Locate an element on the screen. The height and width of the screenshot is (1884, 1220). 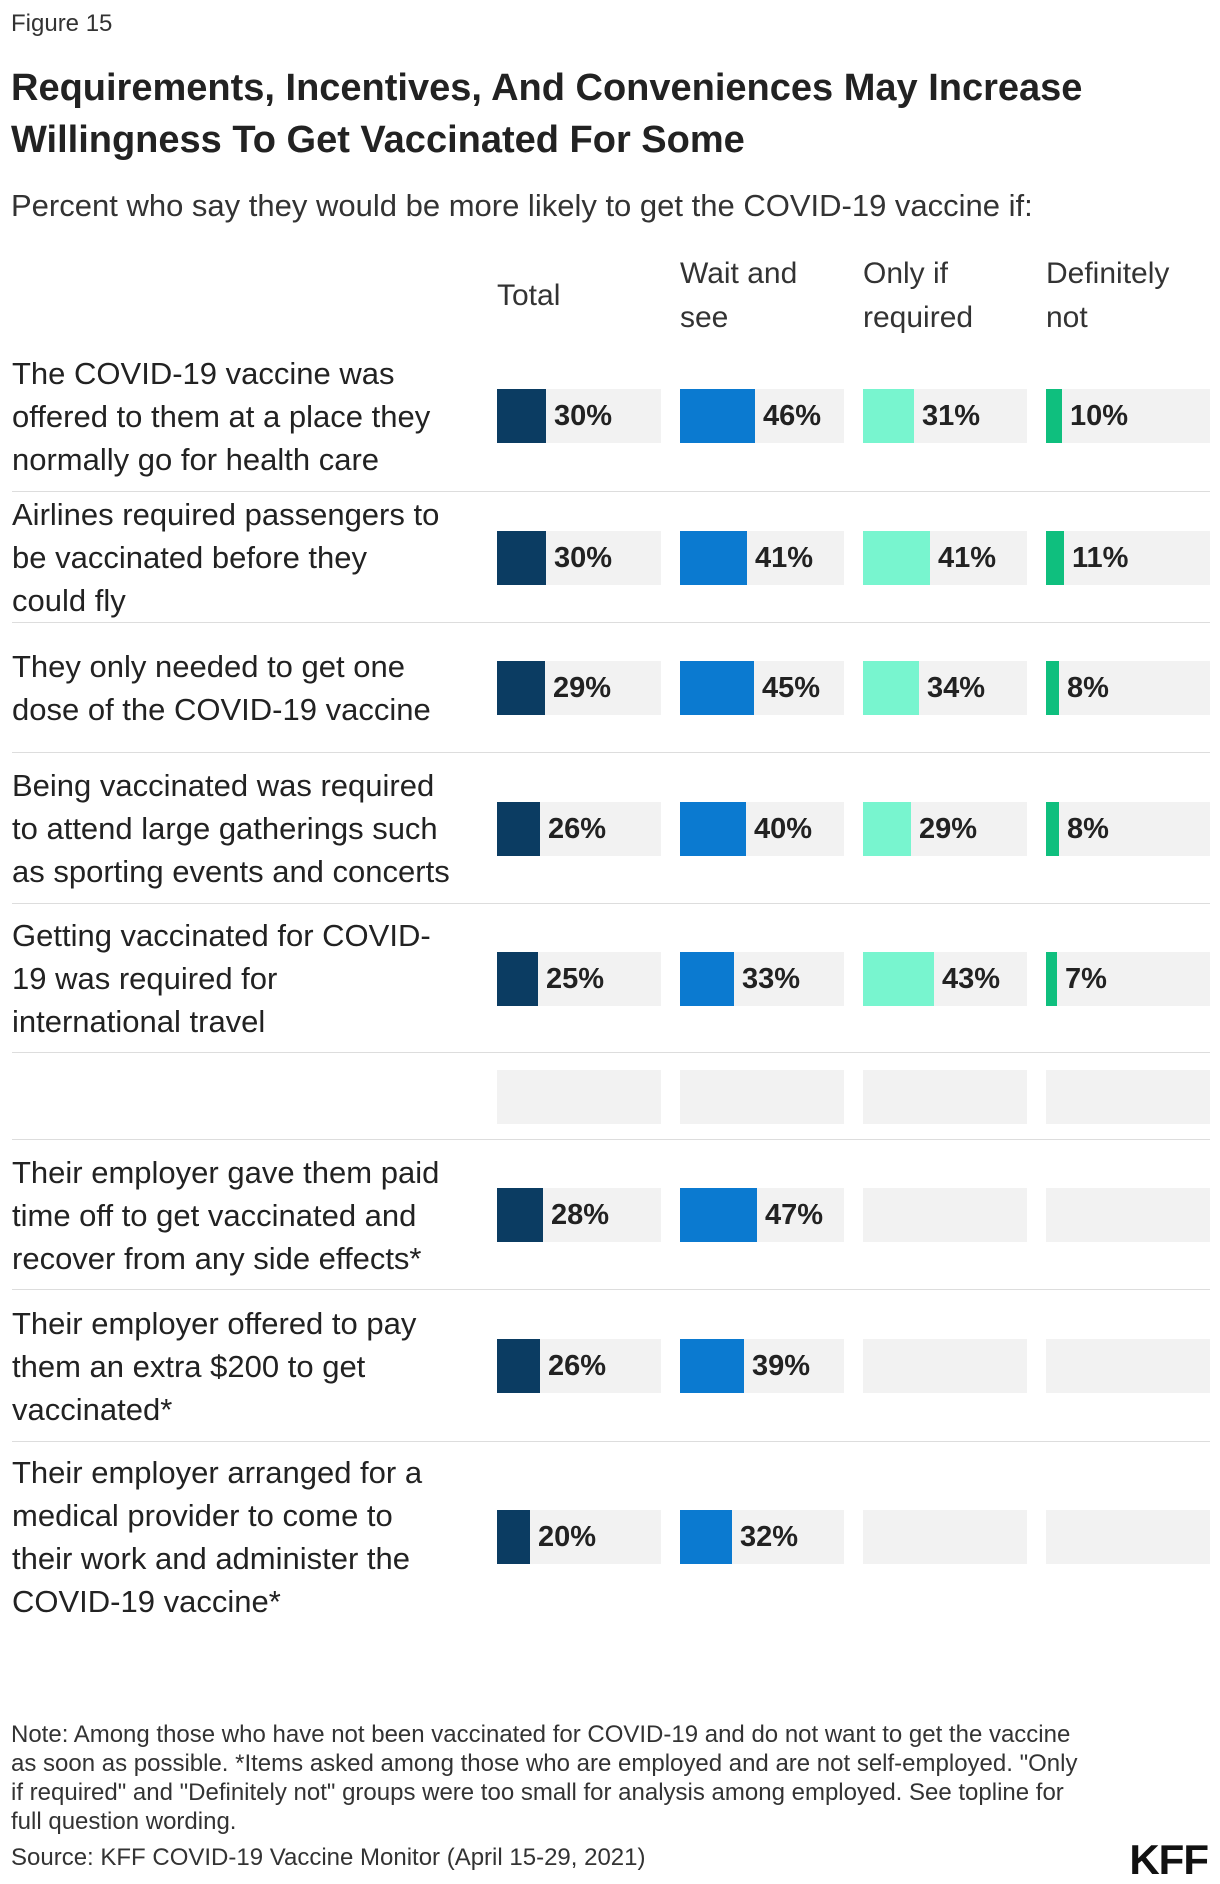
row-label-line: They only needed to get one is located at coordinates (208, 666).